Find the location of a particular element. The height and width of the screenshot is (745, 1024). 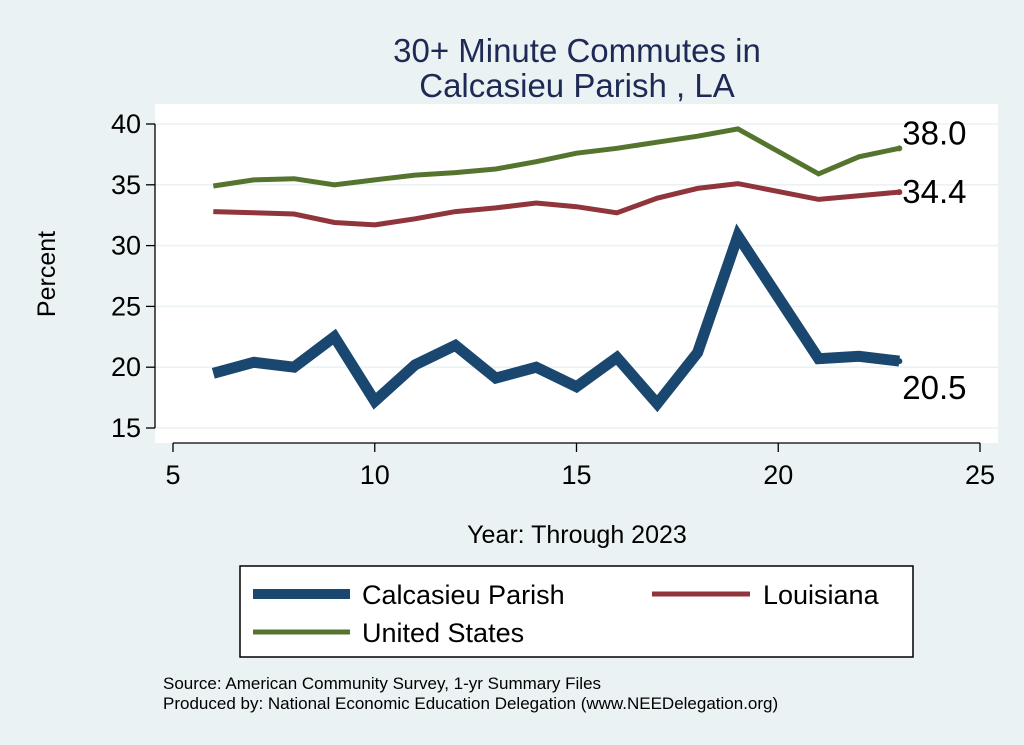

chart-title-line-2: Calcasieu Parish , LA is located at coordinates (576, 85).